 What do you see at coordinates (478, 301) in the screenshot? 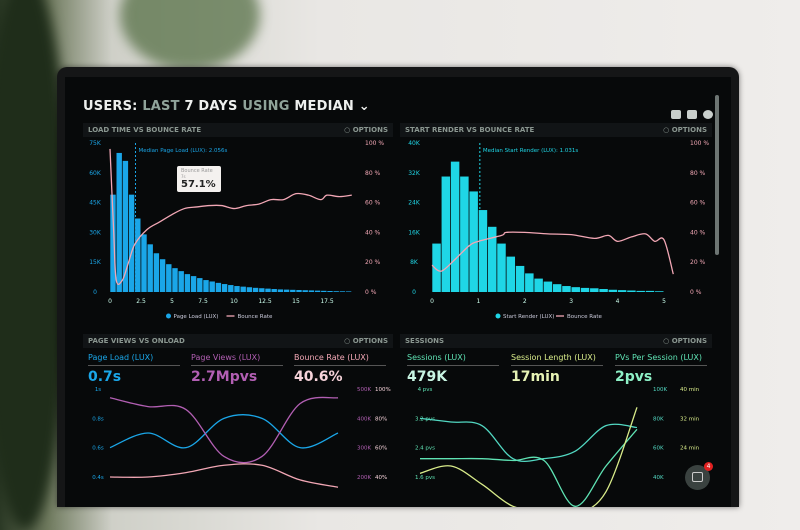
I see `x-tick-label: 1` at bounding box center [478, 301].